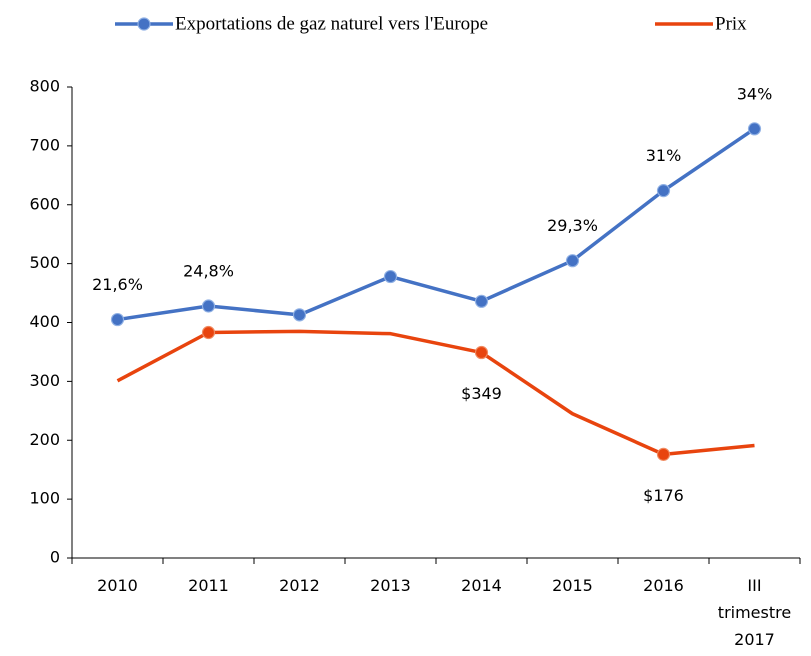 The image size is (811, 656). I want to click on x-tick-label: 2010, so click(117, 585).